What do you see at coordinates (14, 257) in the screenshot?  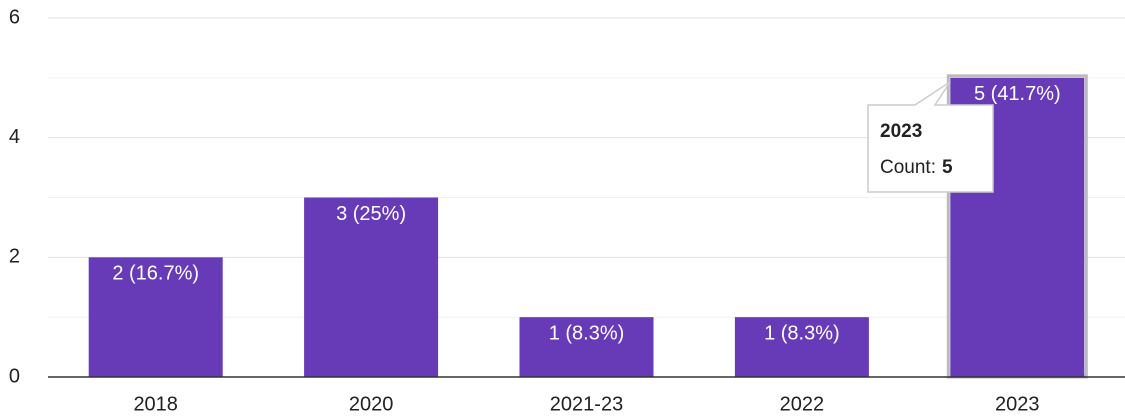 I see `y-tick-label: 2` at bounding box center [14, 257].